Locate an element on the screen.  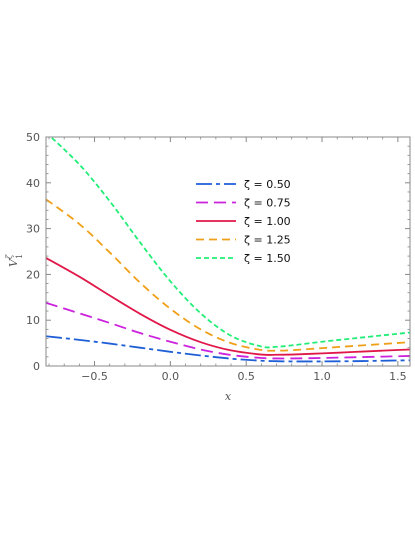
x-tick-label: 1.5 is located at coordinates (398, 376).